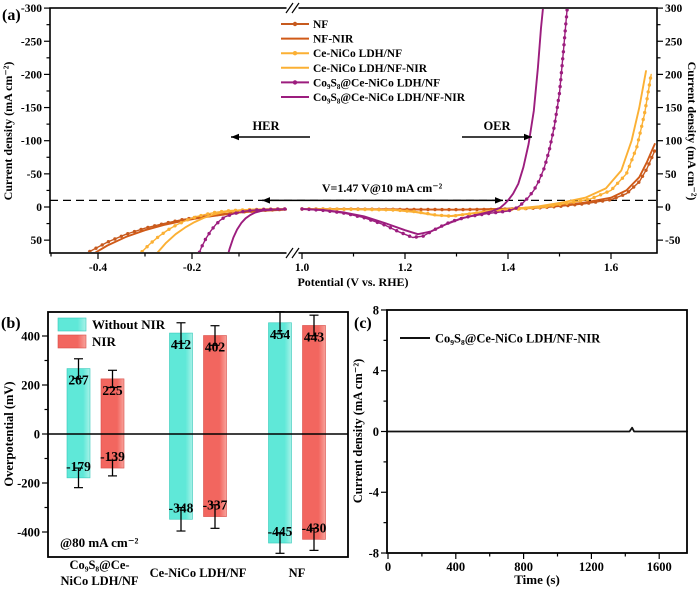  What do you see at coordinates (104, 341) in the screenshot?
I see `legend-label: NIR` at bounding box center [104, 341].